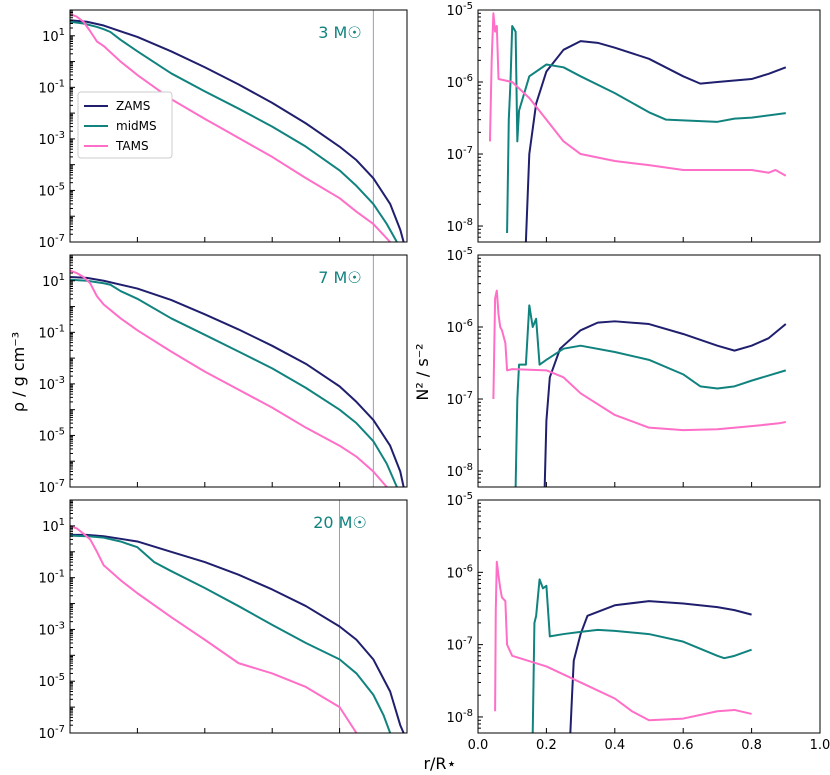  What do you see at coordinates (133, 106) in the screenshot?
I see `legend-label-ZAMS: ZAMS` at bounding box center [133, 106].